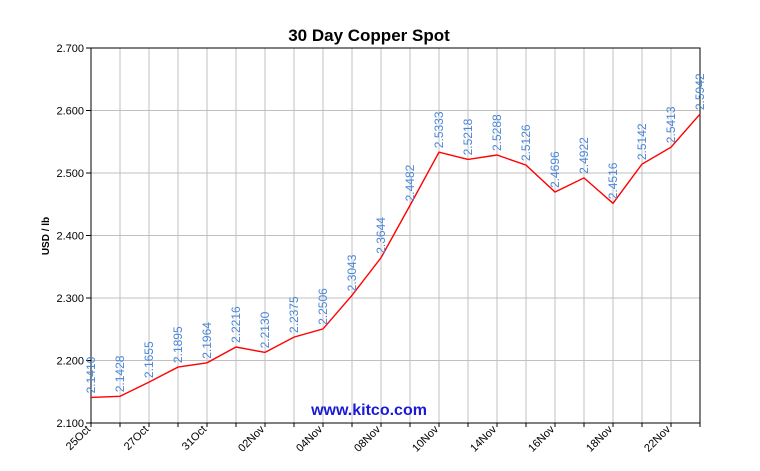 The image size is (760, 471). I want to click on x-tick-label: 14Nov, so click(483, 438).